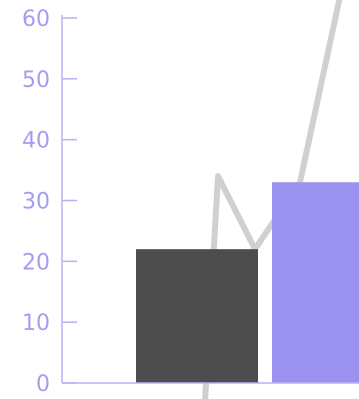 The width and height of the screenshot is (359, 399). What do you see at coordinates (36, 323) in the screenshot?
I see `y-tick-label: 10` at bounding box center [36, 323].